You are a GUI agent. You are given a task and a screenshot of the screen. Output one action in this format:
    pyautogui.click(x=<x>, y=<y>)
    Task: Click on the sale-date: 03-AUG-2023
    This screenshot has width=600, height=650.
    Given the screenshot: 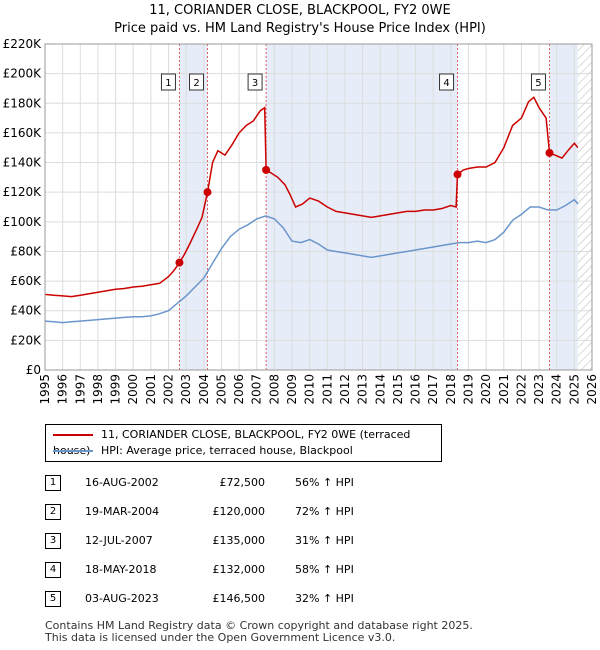 What is the action you would take?
    pyautogui.click(x=122, y=598)
    